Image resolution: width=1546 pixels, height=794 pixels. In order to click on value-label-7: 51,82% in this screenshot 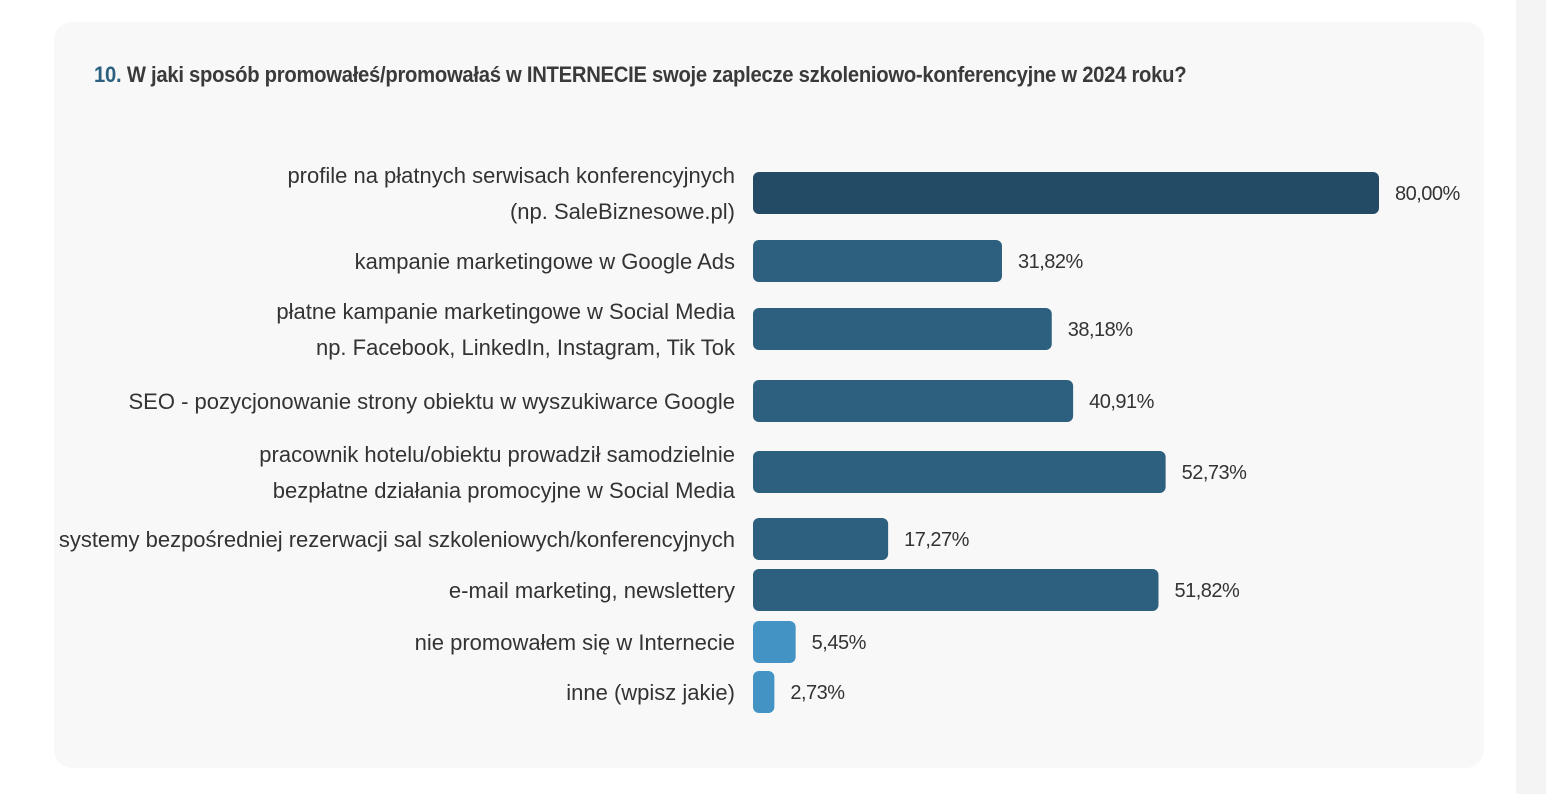, I will do `click(1207, 591)`.